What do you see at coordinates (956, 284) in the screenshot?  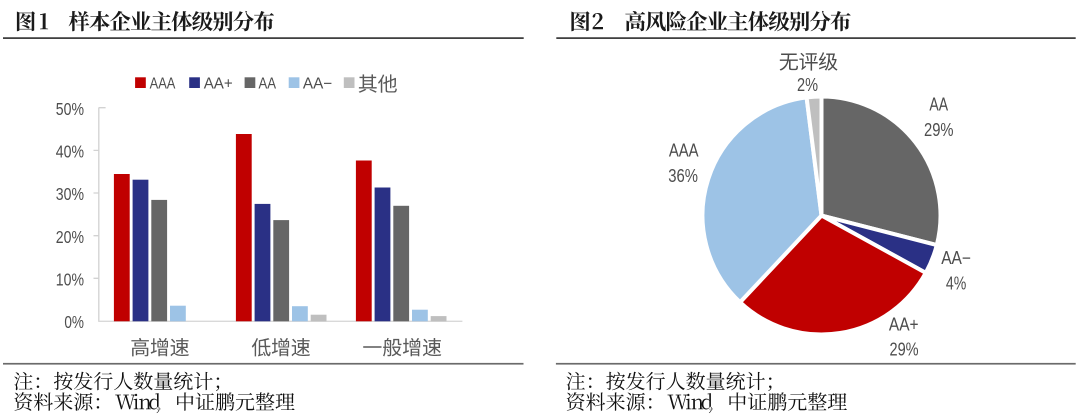 I see `svg-text: 4%` at bounding box center [956, 284].